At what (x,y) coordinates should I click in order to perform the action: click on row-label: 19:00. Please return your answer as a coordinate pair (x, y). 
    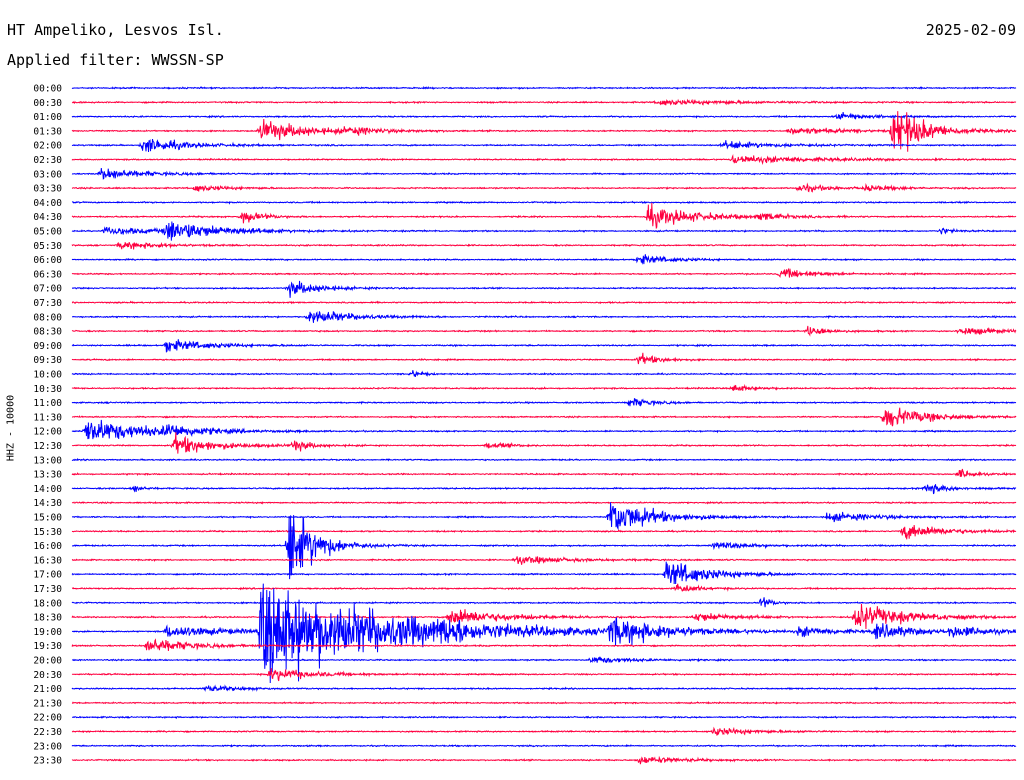
    Looking at the image, I should click on (47, 632).